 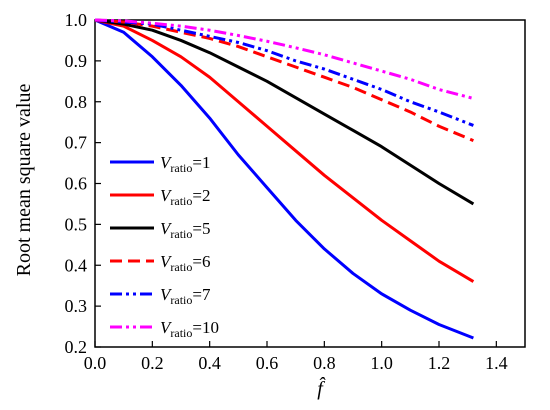 What do you see at coordinates (185, 197) in the screenshot?
I see `legend-label-2: Vratio=2` at bounding box center [185, 197].